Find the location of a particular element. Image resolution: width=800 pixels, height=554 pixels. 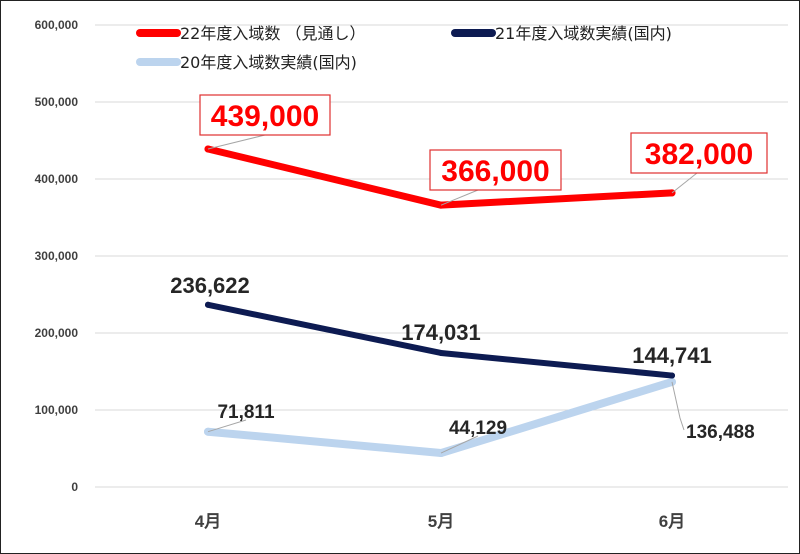

data-label-21: 236,622 is located at coordinates (210, 285).